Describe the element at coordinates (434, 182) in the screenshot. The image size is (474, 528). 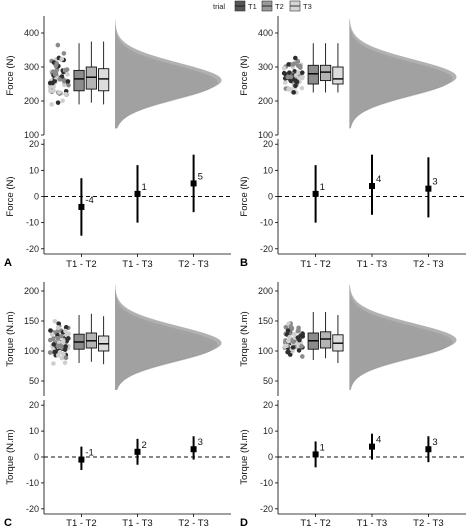
I see `data-label: 3` at that location.